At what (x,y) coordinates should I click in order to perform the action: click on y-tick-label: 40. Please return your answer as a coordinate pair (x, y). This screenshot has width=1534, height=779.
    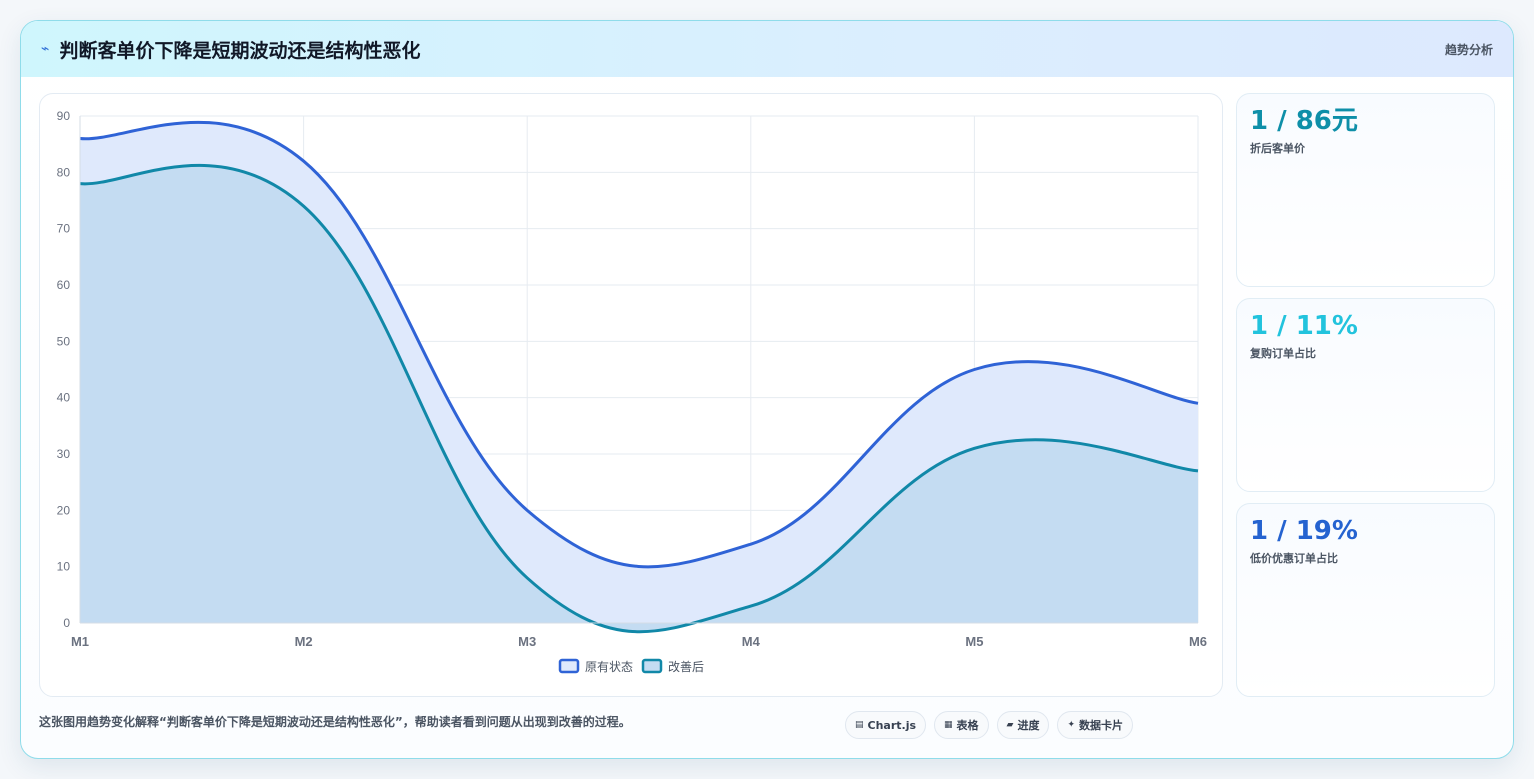
    Looking at the image, I should click on (64, 398).